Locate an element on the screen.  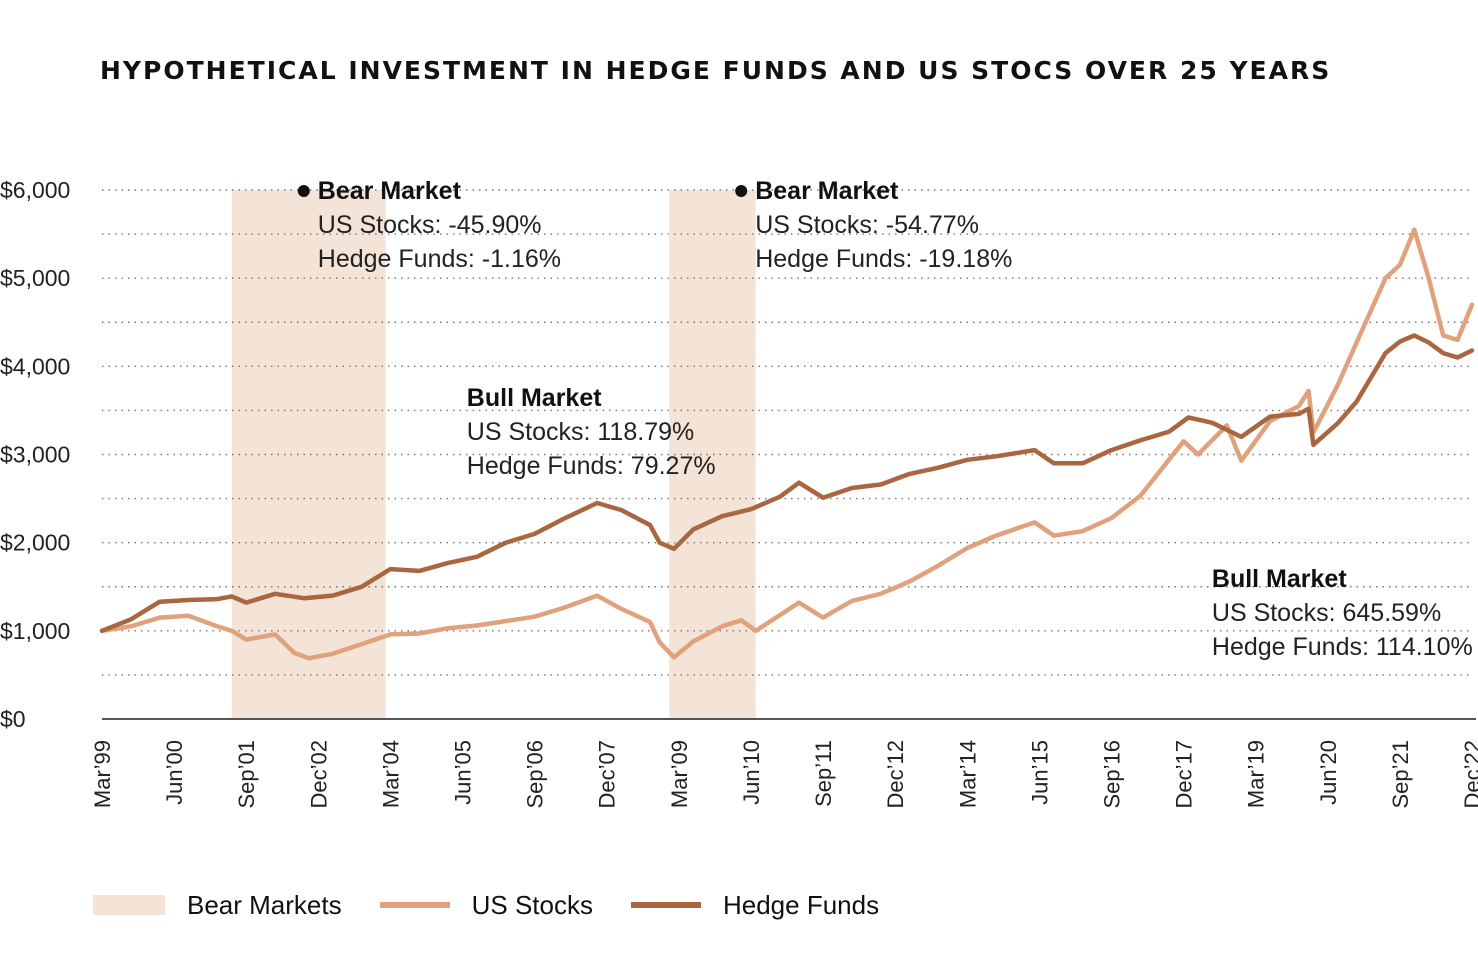
x-tick-label: Mar’99 is located at coordinates (102, 774).